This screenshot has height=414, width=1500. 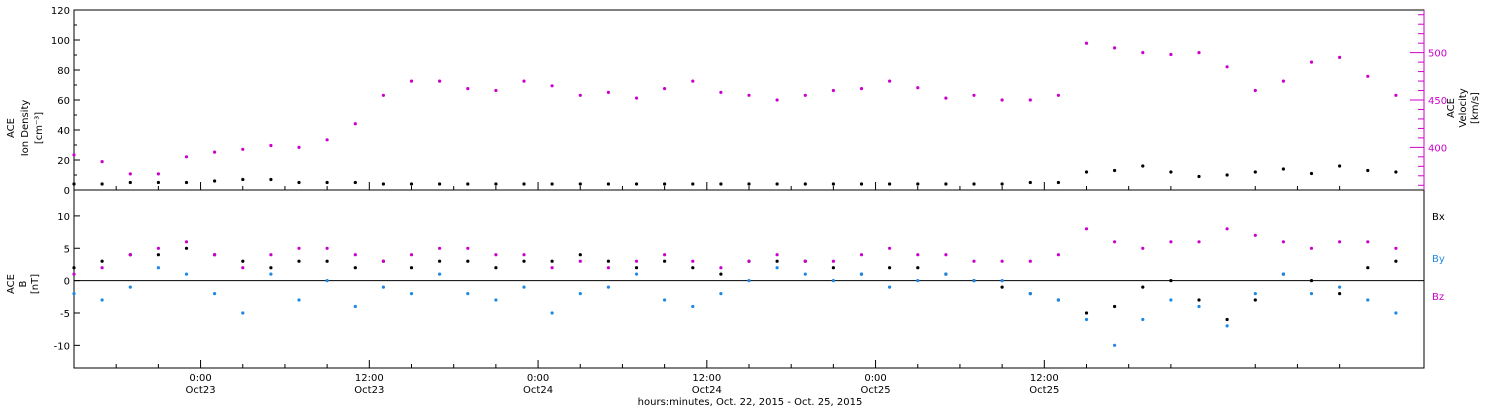 What do you see at coordinates (1044, 390) in the screenshot?
I see `x-tick-date-label: Oct25` at bounding box center [1044, 390].